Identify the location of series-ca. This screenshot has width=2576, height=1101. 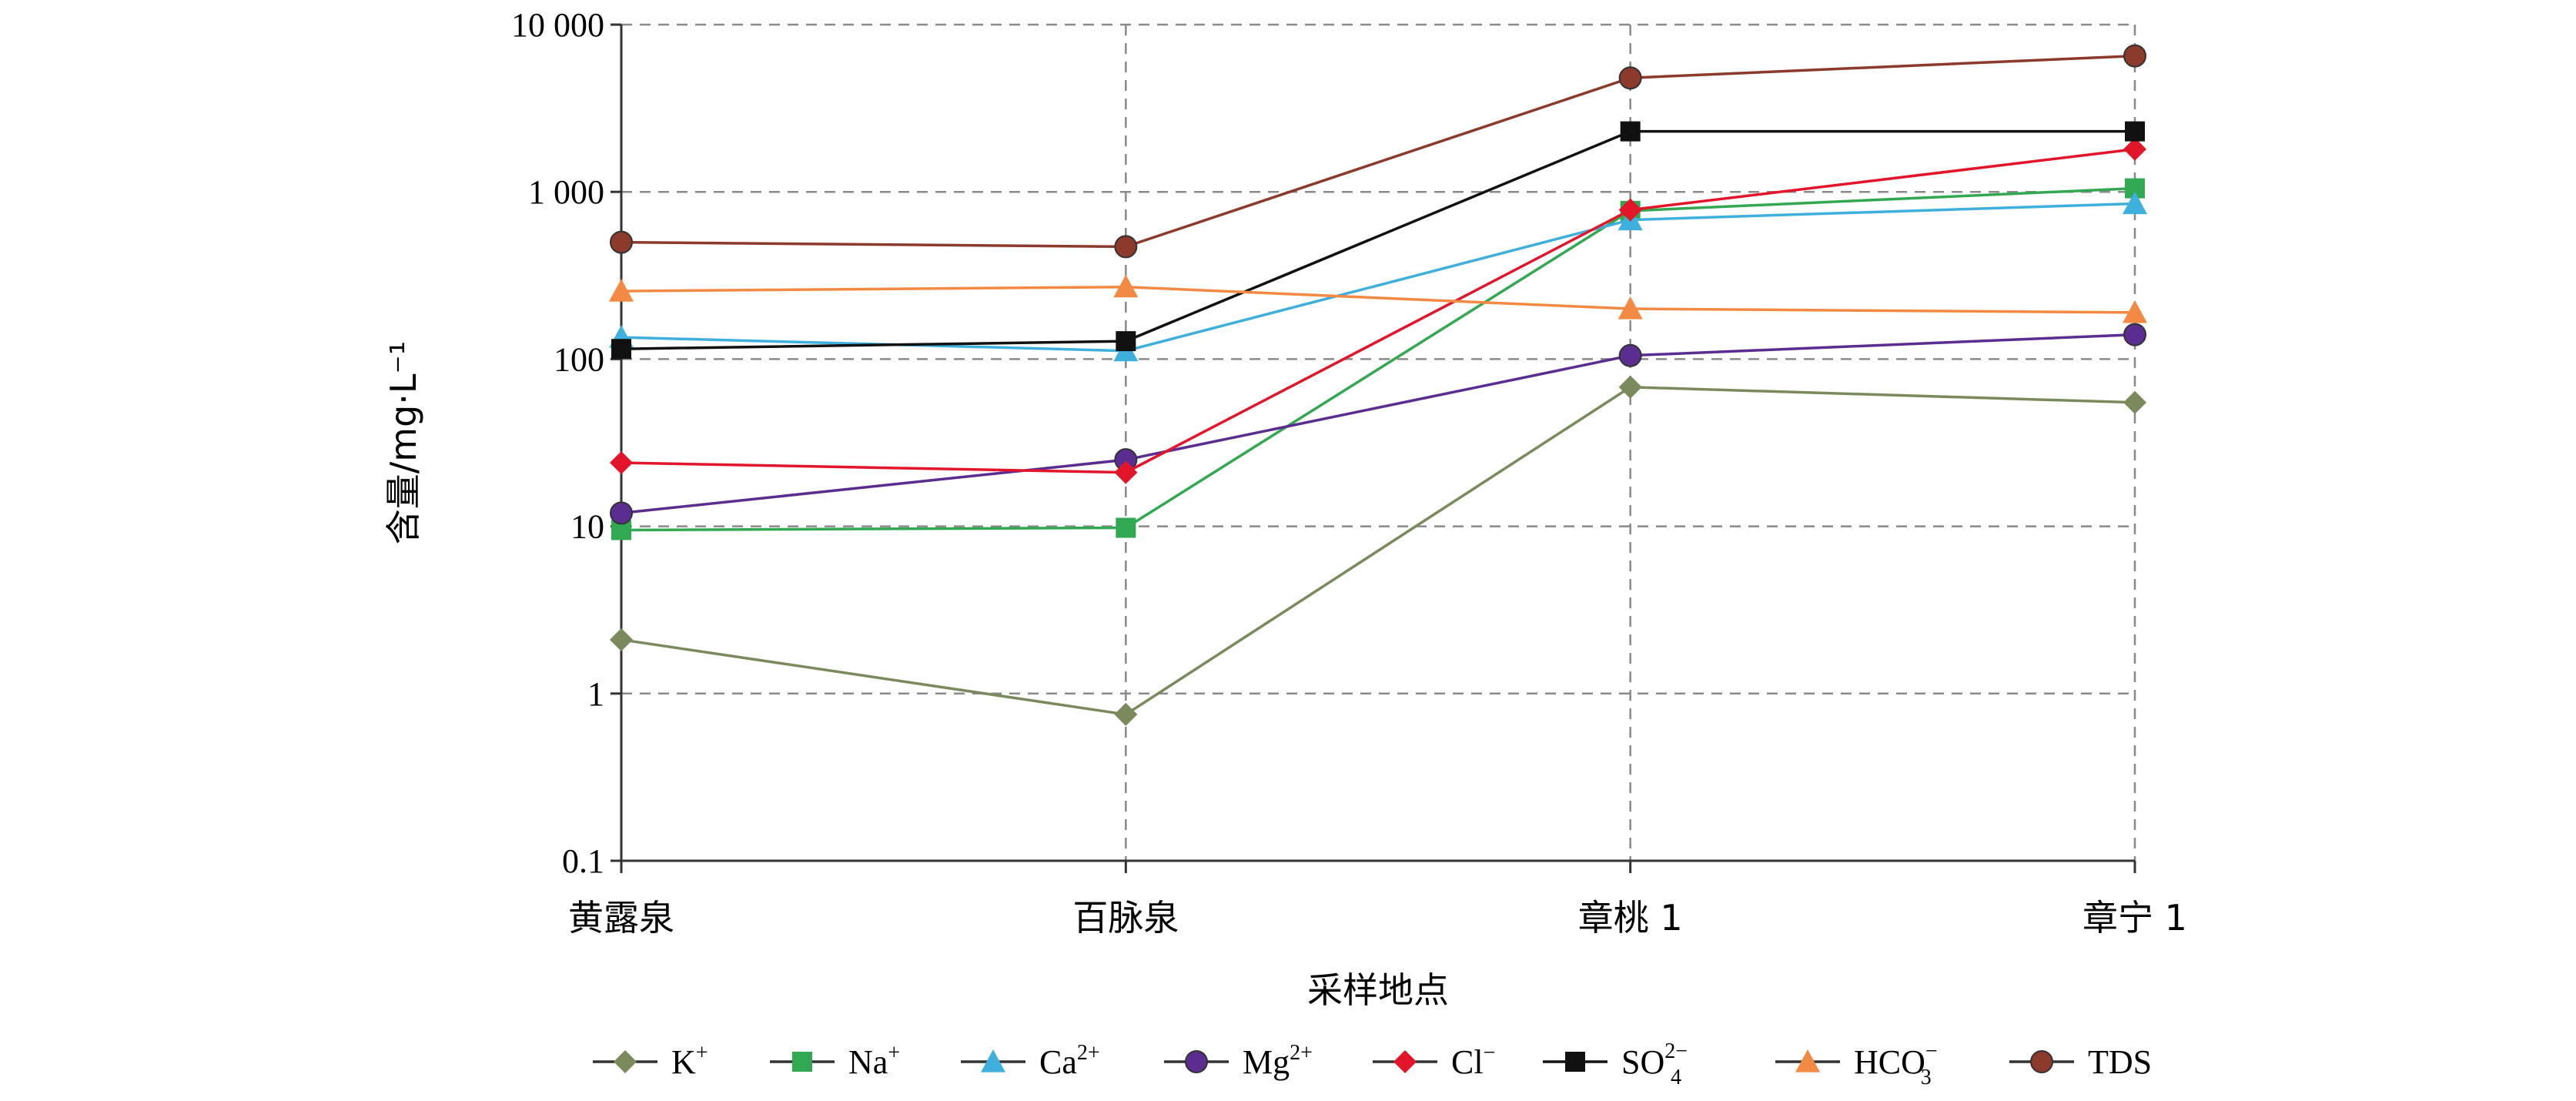
(1378, 276).